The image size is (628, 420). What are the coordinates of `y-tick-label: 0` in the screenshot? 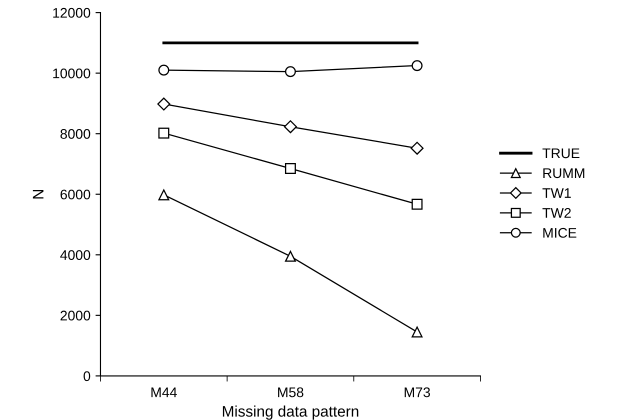 It's located at (87, 376).